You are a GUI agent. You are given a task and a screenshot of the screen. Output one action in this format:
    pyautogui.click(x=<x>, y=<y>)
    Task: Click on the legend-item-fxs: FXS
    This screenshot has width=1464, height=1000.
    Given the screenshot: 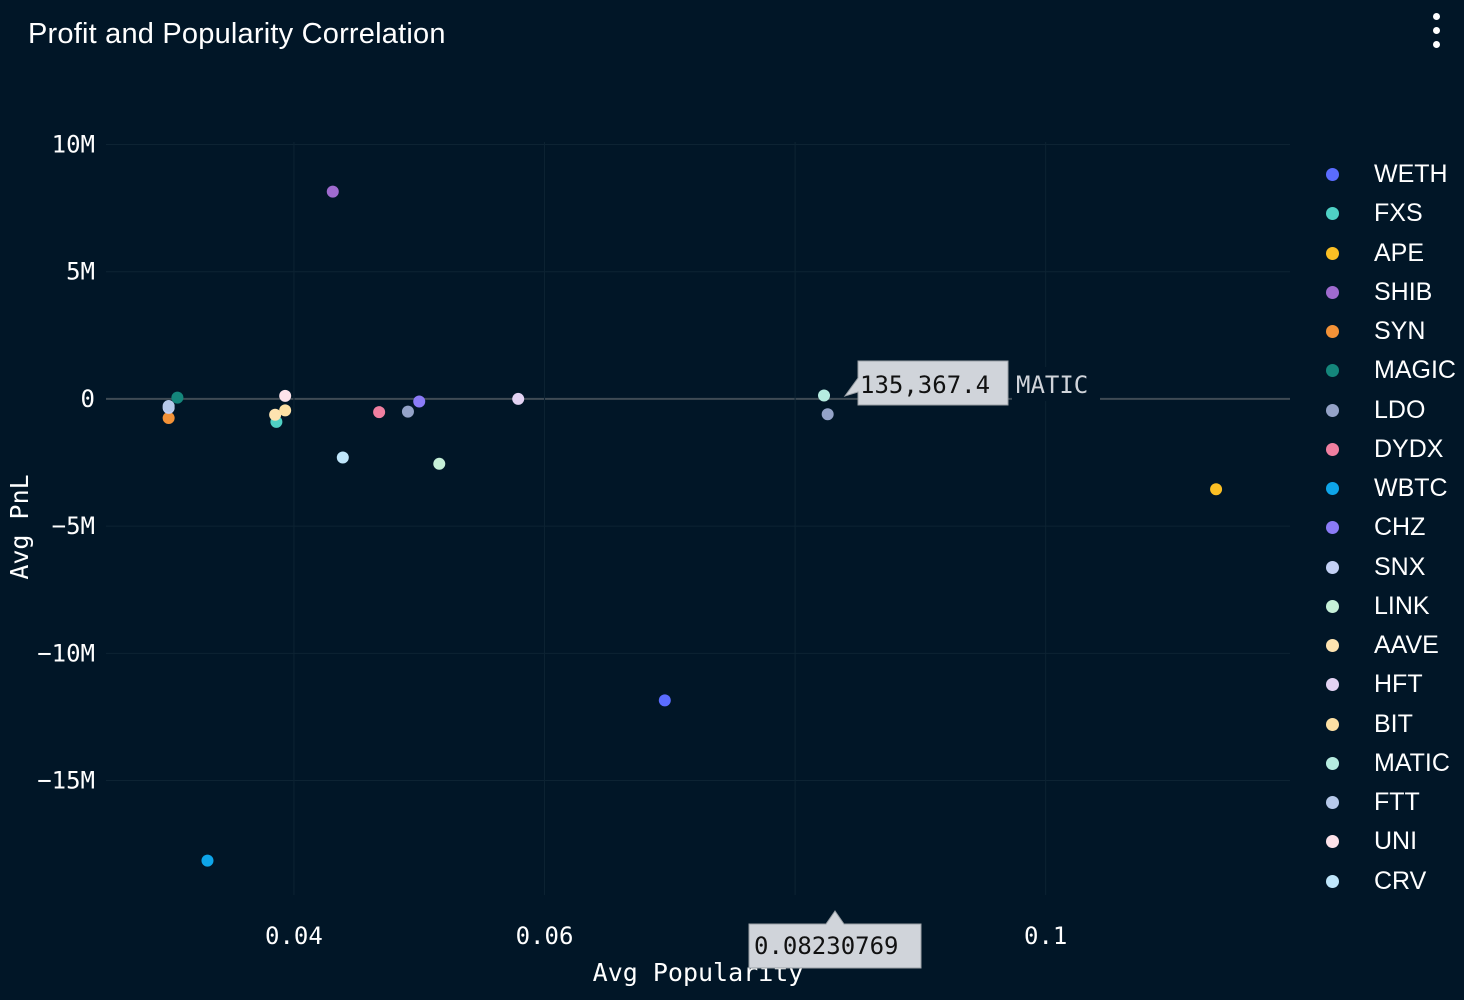 What is the action you would take?
    pyautogui.click(x=1390, y=213)
    